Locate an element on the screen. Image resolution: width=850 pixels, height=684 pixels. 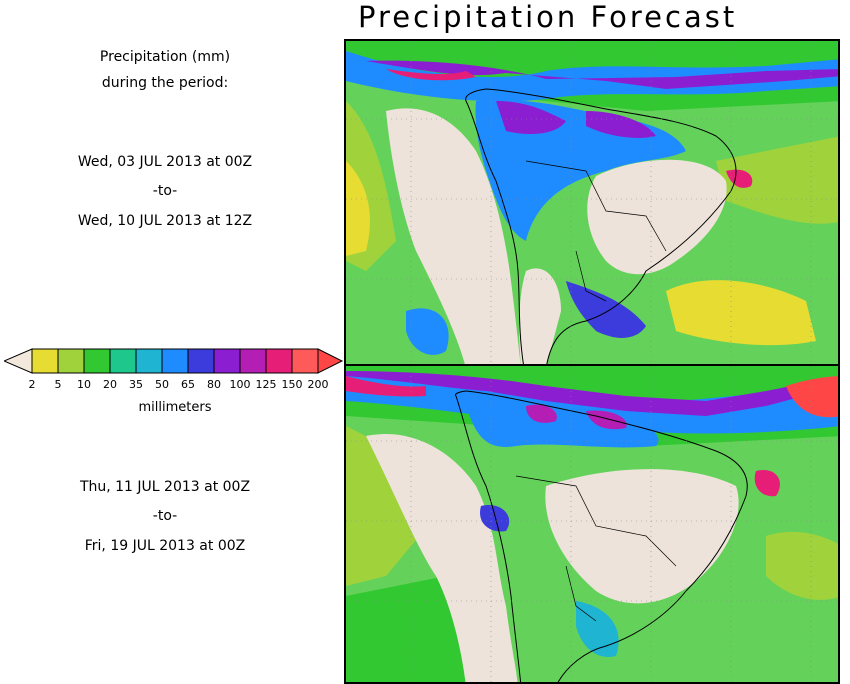
precip-area-amazon-blue is located at coordinates (562, 424).